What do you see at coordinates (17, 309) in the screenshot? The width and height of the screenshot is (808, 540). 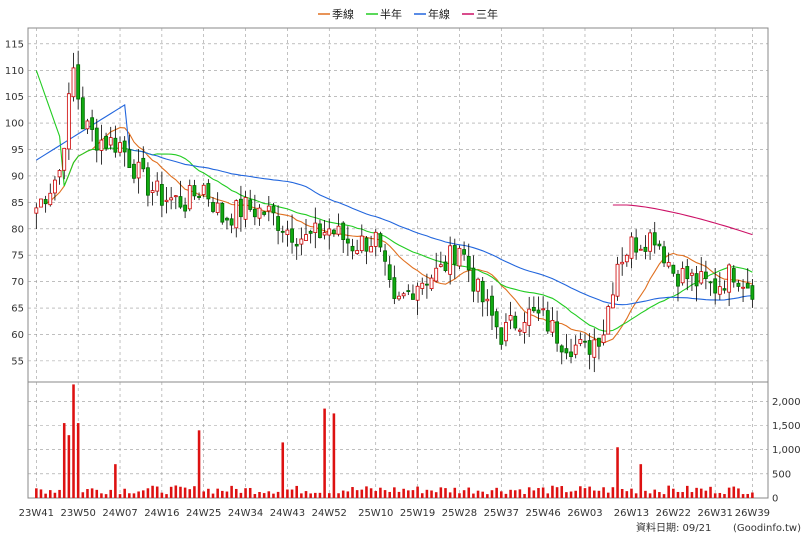 I see `price-tick-label: 65` at bounding box center [17, 309].